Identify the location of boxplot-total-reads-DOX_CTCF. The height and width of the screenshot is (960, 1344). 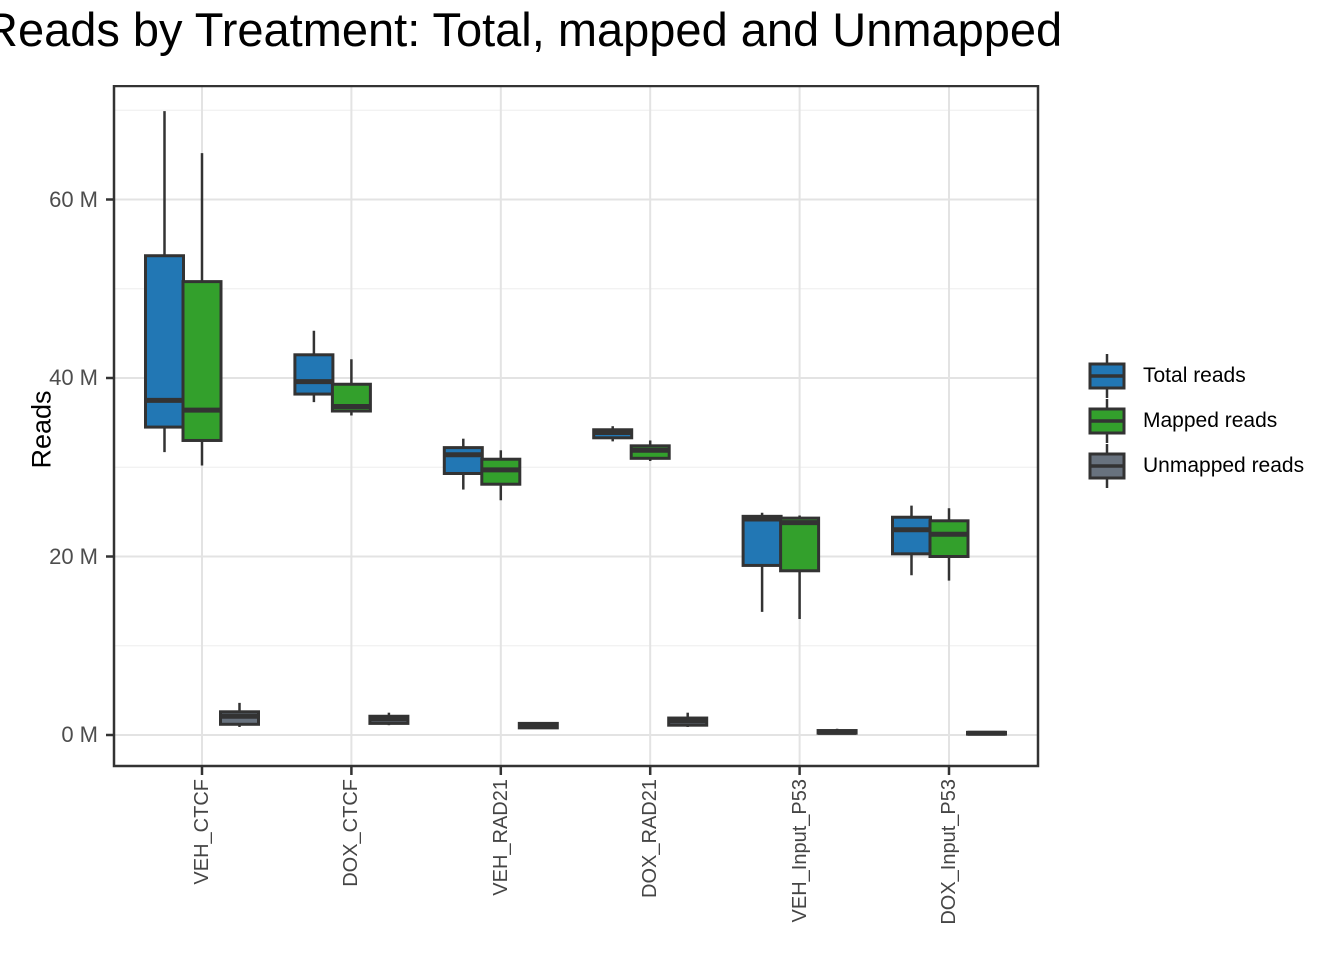
(314, 366).